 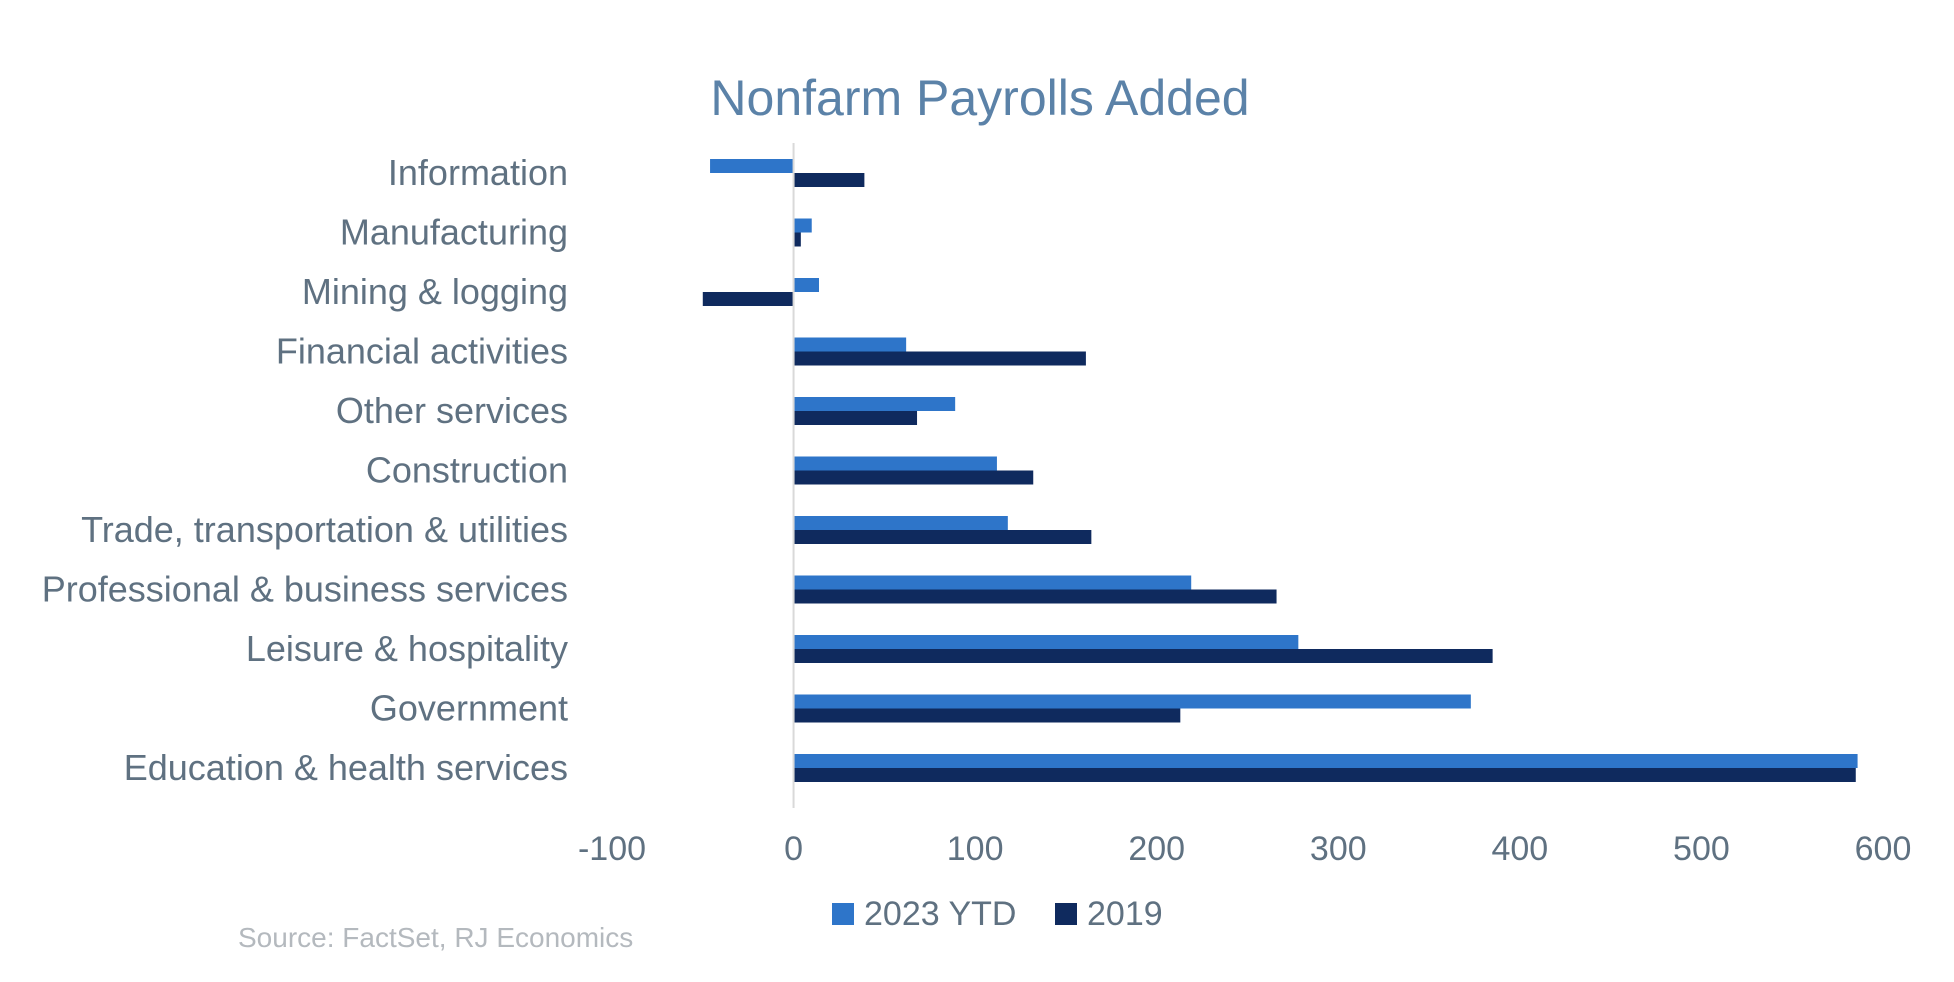 I want to click on category-label: Education & health services, so click(x=346, y=767).